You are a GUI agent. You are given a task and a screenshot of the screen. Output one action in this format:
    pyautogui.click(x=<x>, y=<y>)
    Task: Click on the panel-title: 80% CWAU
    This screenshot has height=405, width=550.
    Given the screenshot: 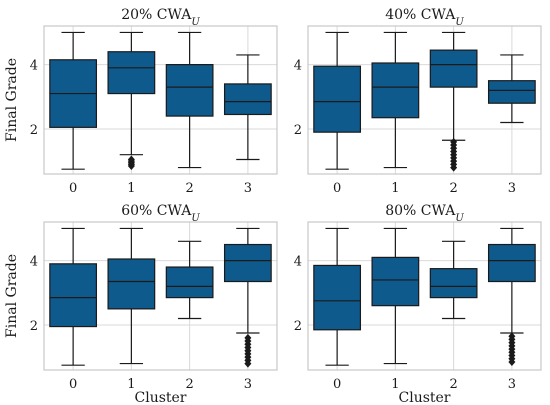 What is the action you would take?
    pyautogui.click(x=424, y=213)
    